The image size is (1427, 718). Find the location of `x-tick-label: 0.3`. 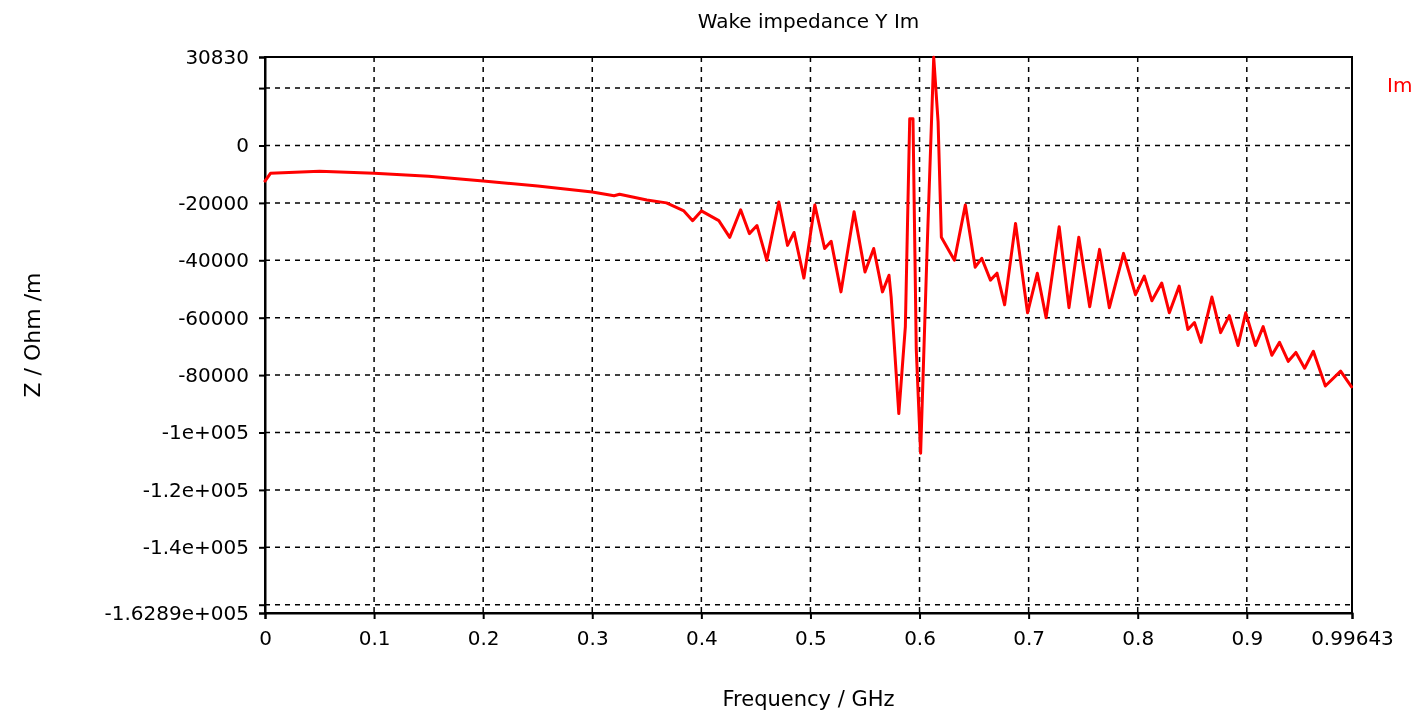

x-tick-label: 0.3 is located at coordinates (592, 638).